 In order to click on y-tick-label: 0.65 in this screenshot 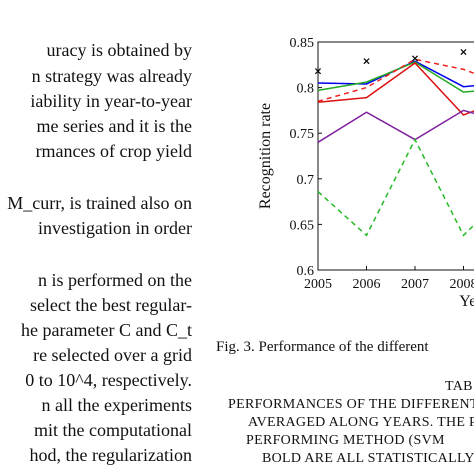, I will do `click(302, 225)`.